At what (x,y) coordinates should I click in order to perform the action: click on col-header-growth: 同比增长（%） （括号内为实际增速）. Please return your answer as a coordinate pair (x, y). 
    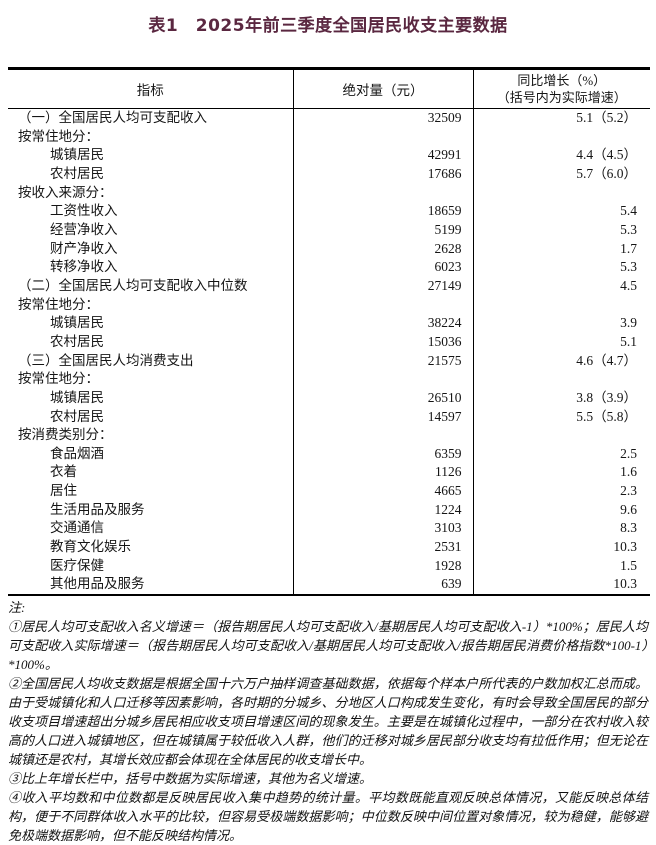
    Looking at the image, I should click on (561, 88).